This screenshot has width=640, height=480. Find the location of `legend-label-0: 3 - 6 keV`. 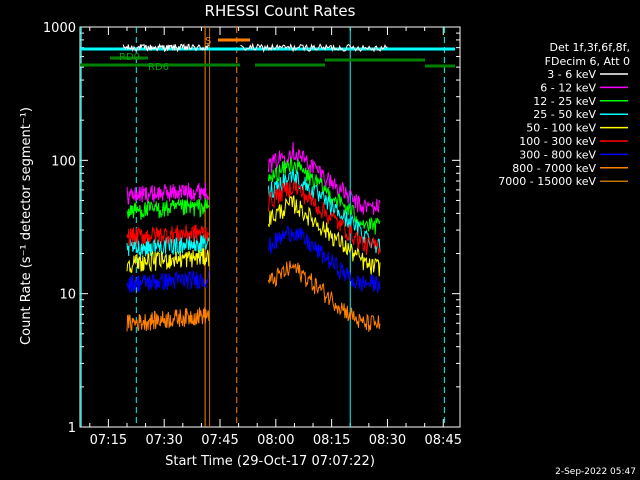

legend-label-0: 3 - 6 keV is located at coordinates (571, 74).